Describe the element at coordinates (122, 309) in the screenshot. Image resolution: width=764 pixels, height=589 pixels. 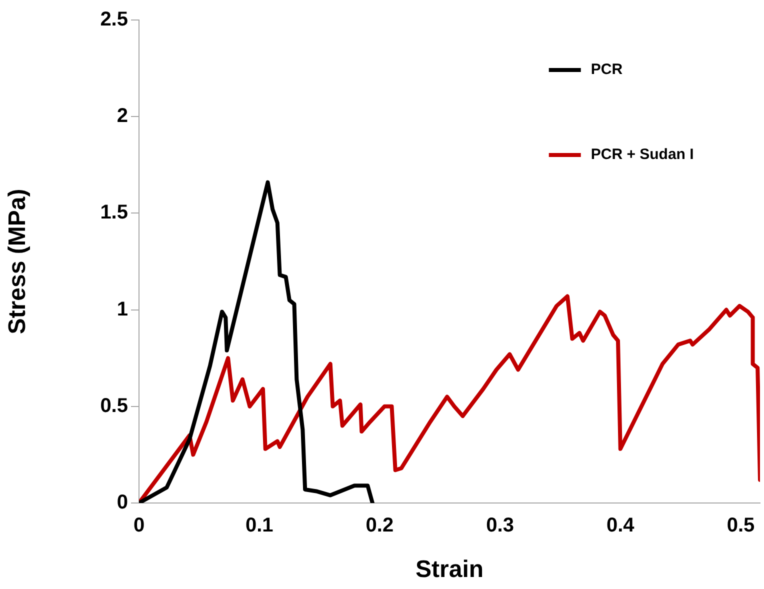
I see `y-tick-label: 1` at that location.